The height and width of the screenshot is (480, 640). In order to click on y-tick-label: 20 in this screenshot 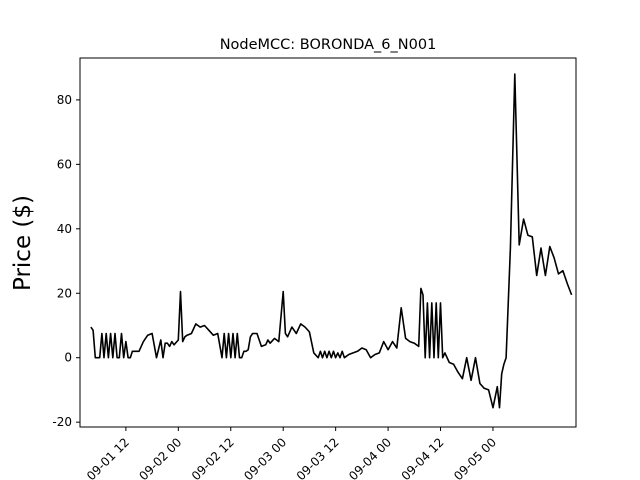, I will do `click(64, 293)`.